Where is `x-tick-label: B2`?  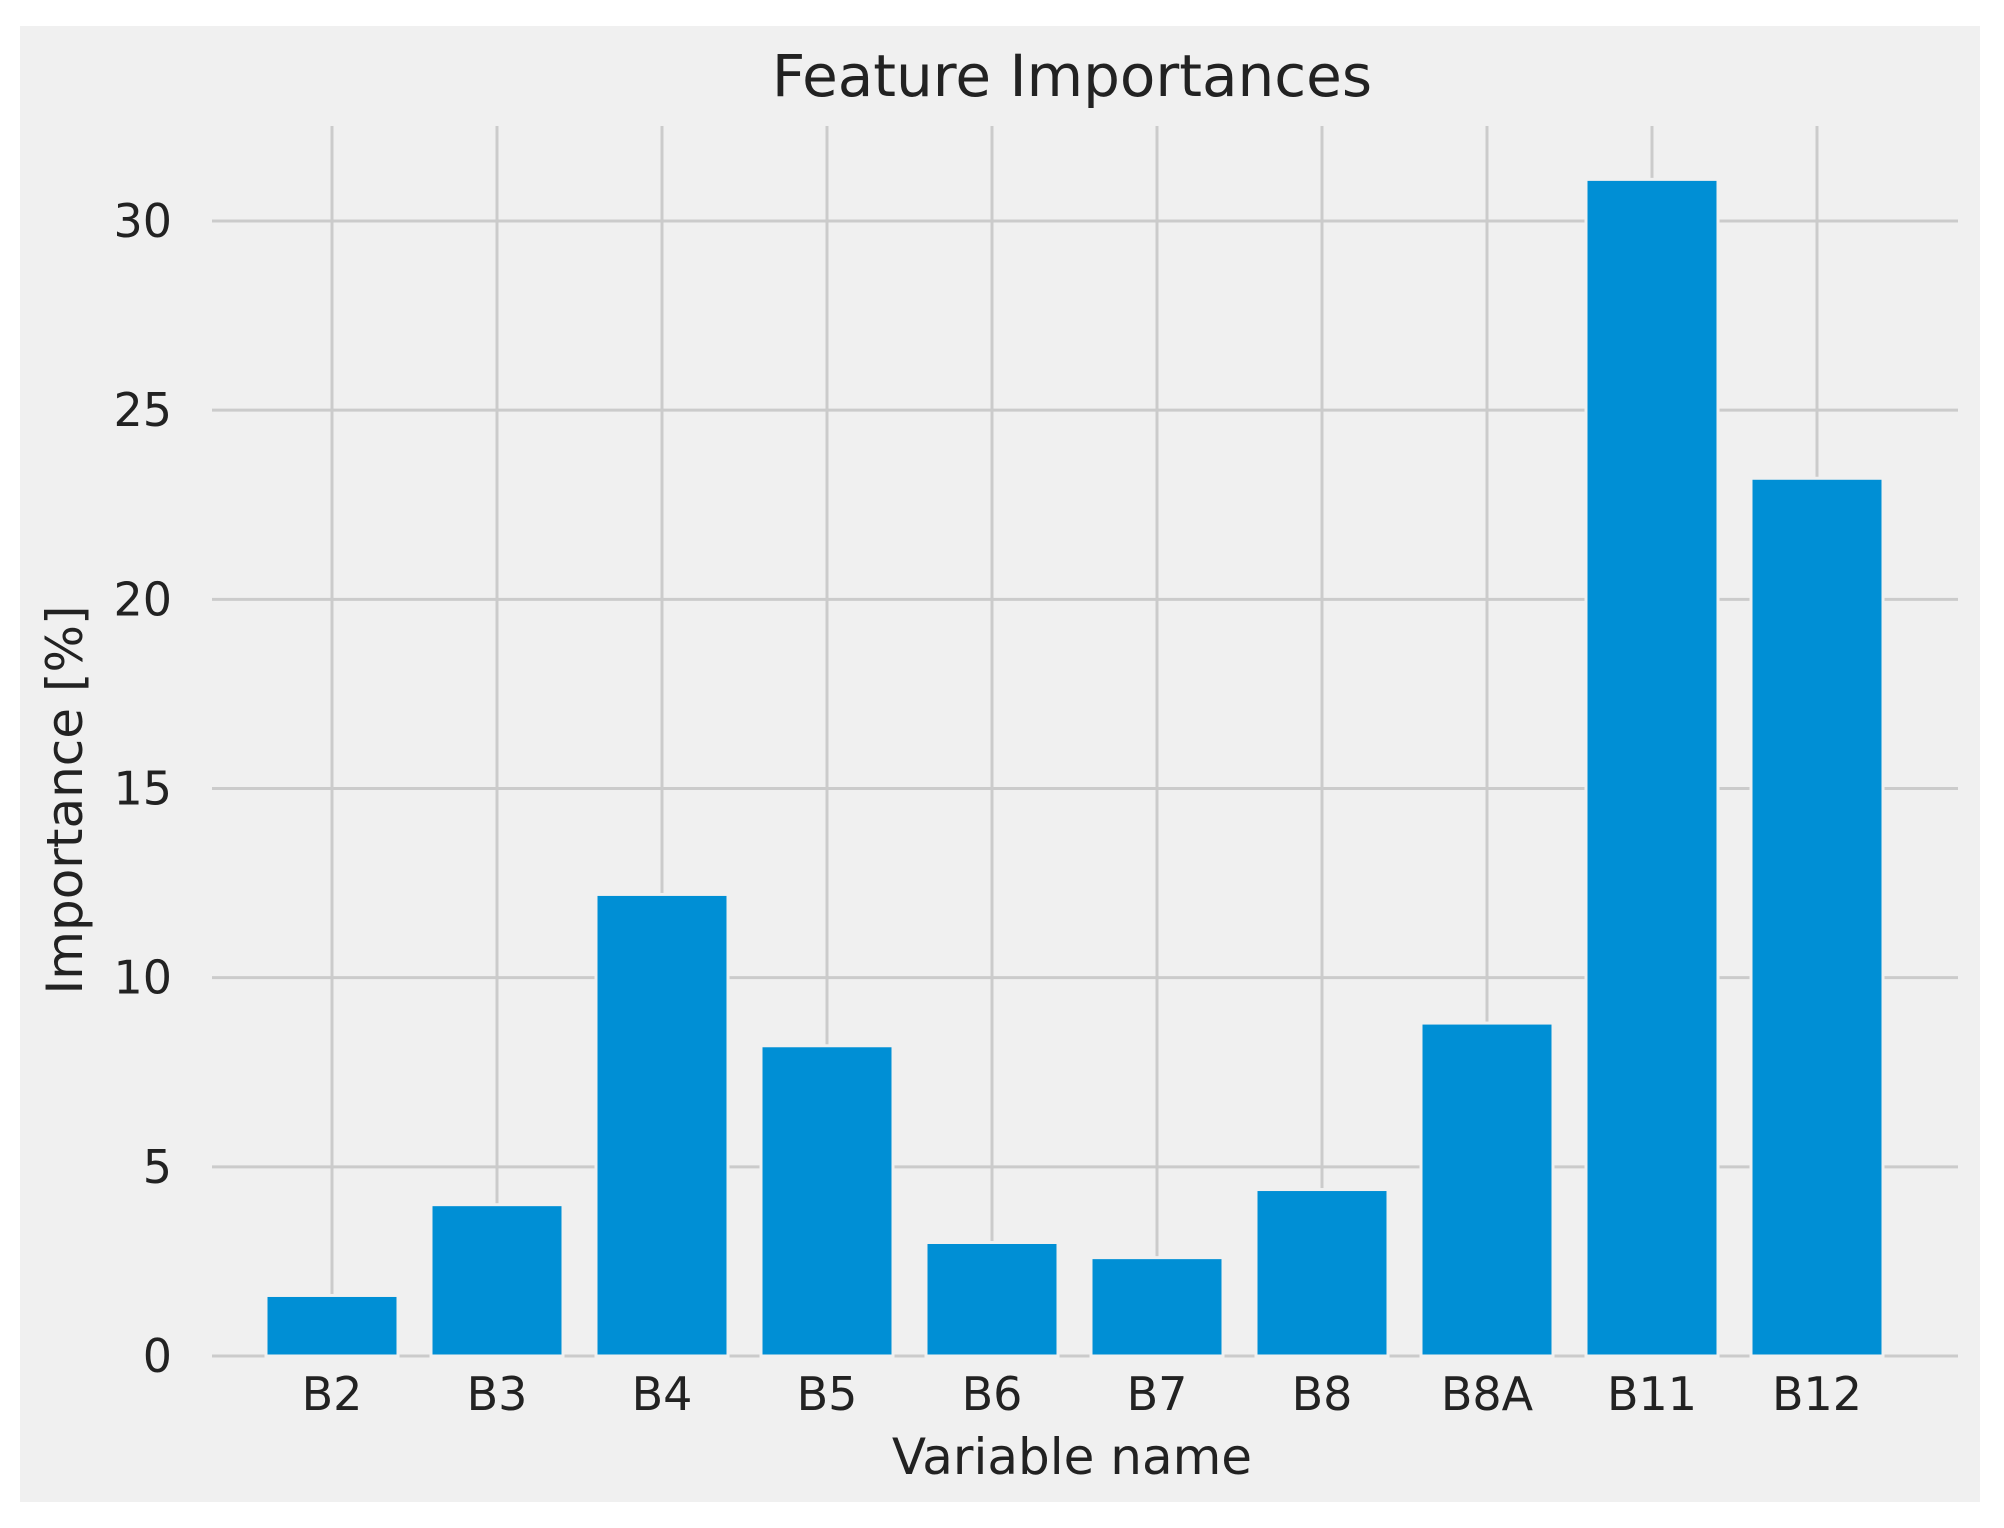 x-tick-label: B2 is located at coordinates (332, 1394).